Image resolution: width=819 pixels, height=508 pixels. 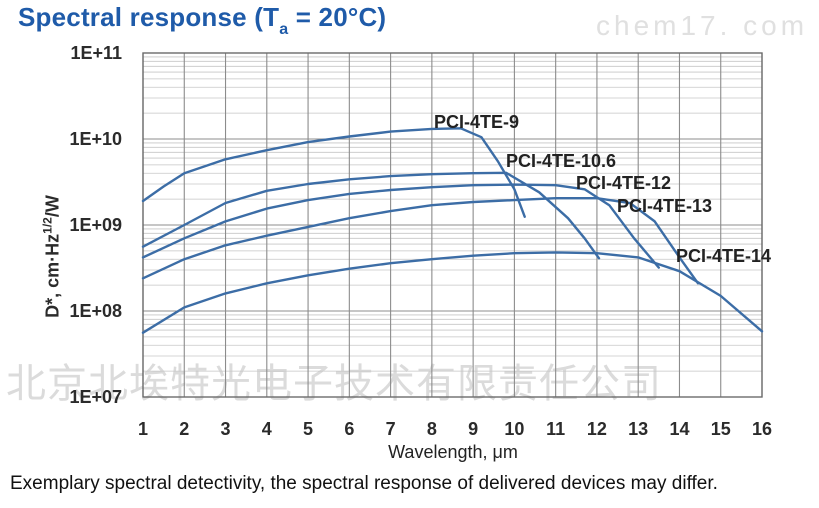 What do you see at coordinates (225, 429) in the screenshot?
I see `x-tick-3: 3` at bounding box center [225, 429].